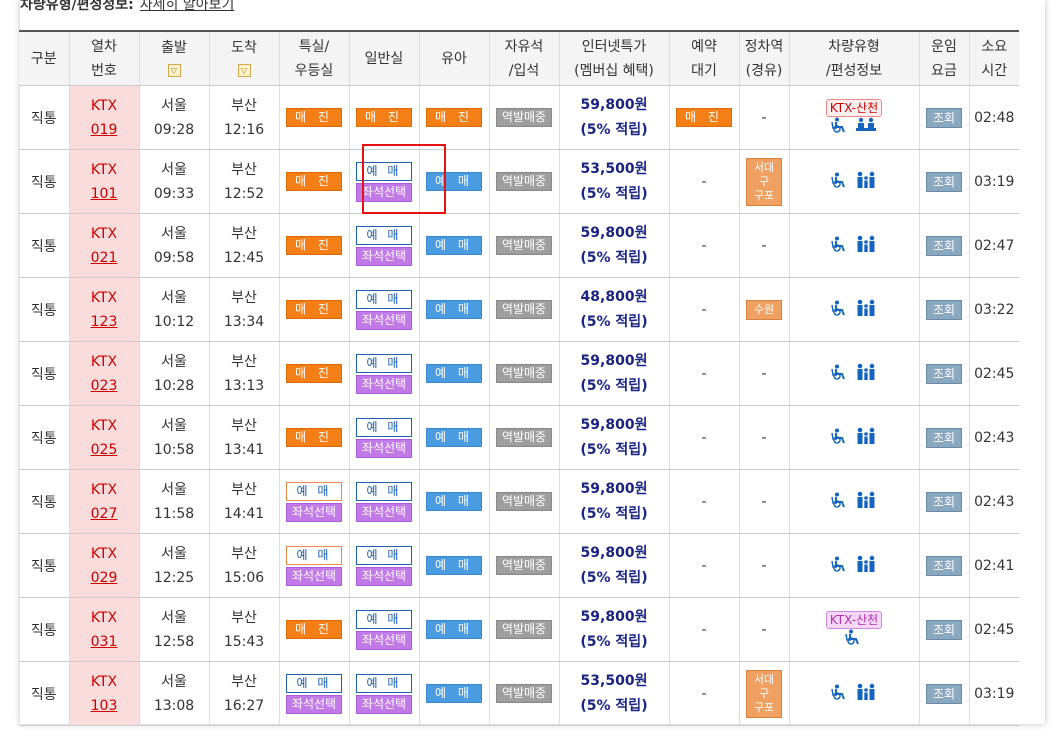  I want to click on dash: -, so click(704, 437).